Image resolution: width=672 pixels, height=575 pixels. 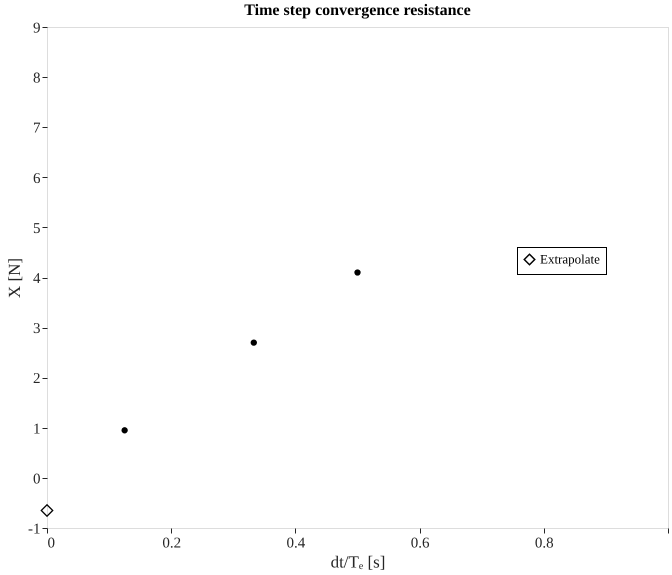 What do you see at coordinates (51, 544) in the screenshot?
I see `x-tick-label: 0` at bounding box center [51, 544].